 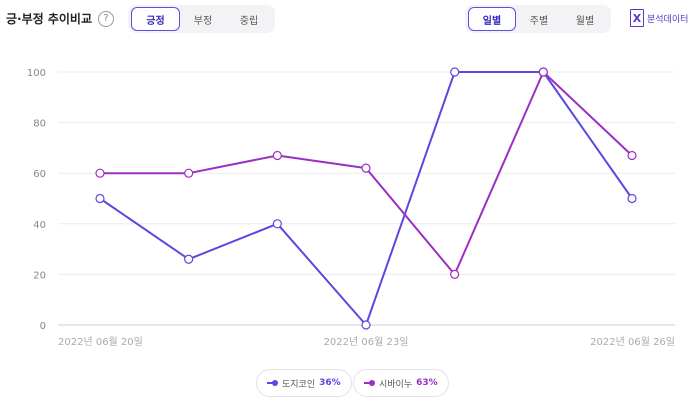 What do you see at coordinates (668, 19) in the screenshot?
I see `export-label: 분석데이터` at bounding box center [668, 19].